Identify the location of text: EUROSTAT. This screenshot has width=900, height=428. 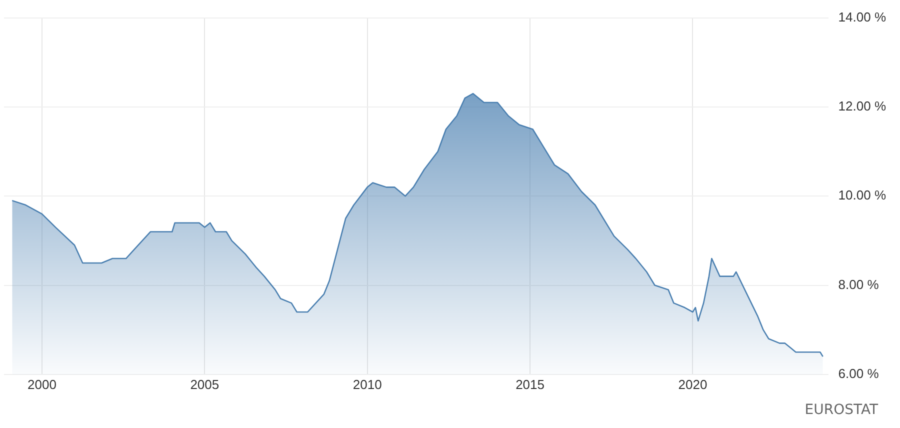
(841, 410).